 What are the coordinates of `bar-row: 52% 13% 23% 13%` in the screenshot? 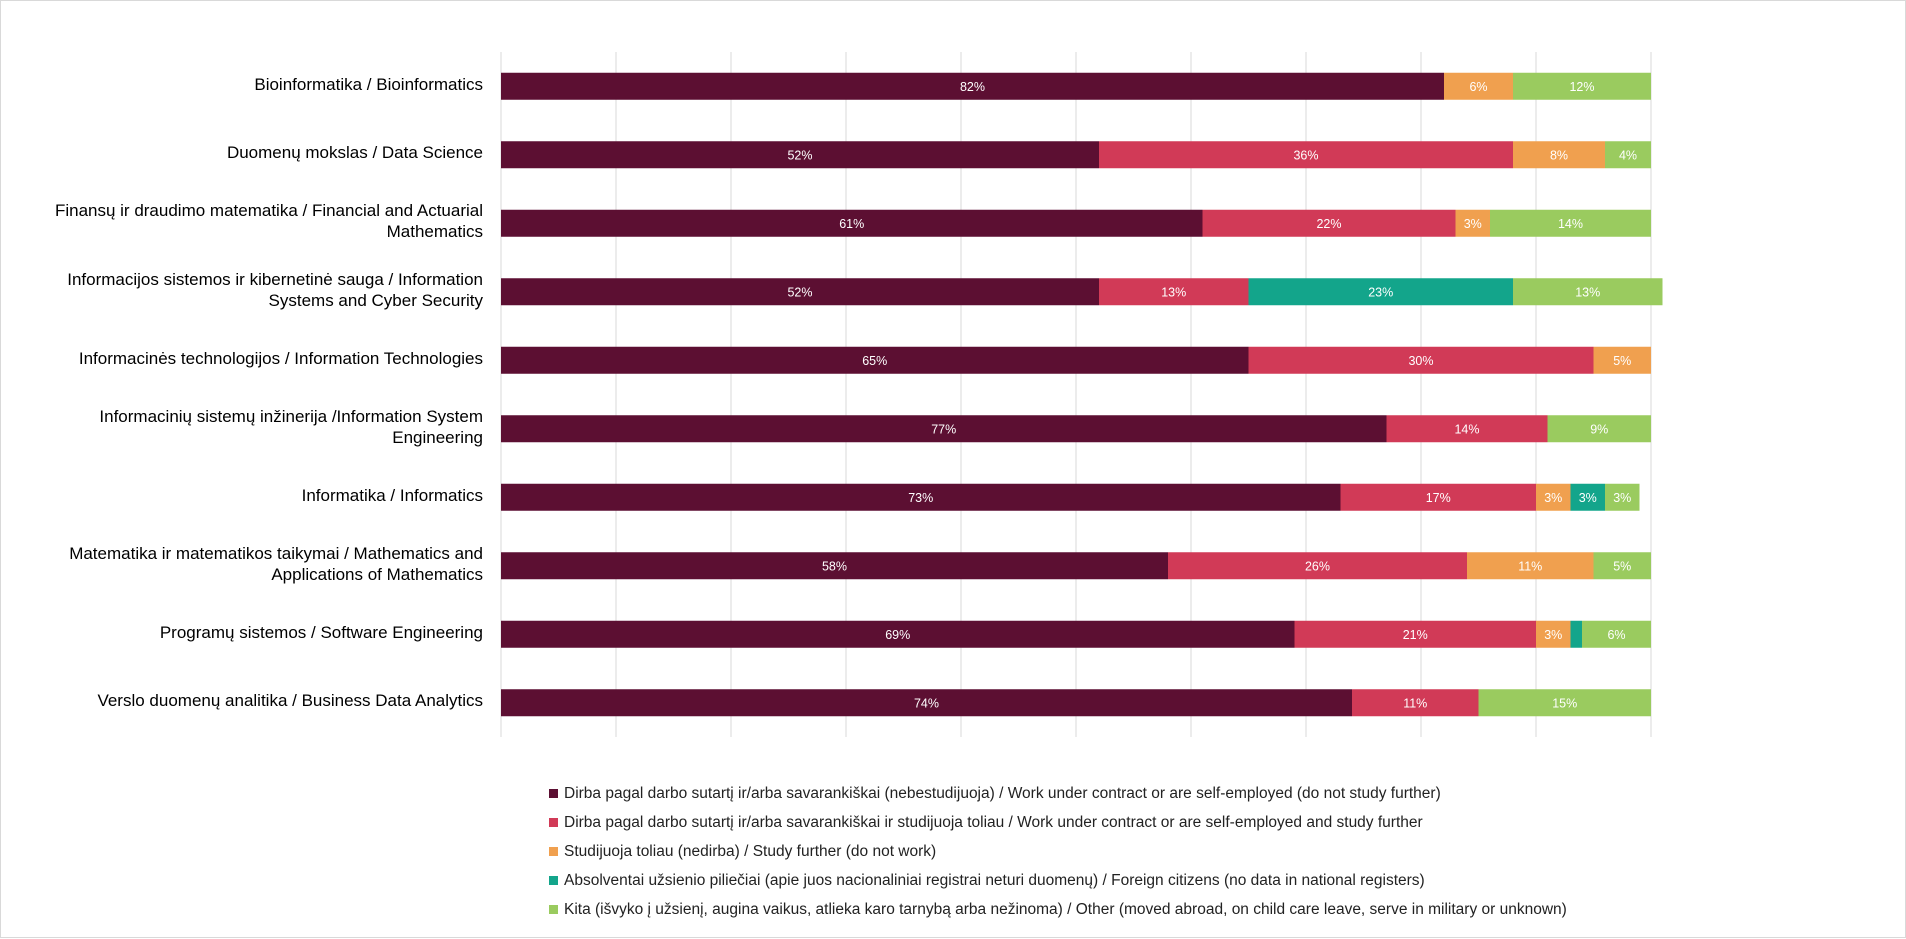 It's located at (1082, 292).